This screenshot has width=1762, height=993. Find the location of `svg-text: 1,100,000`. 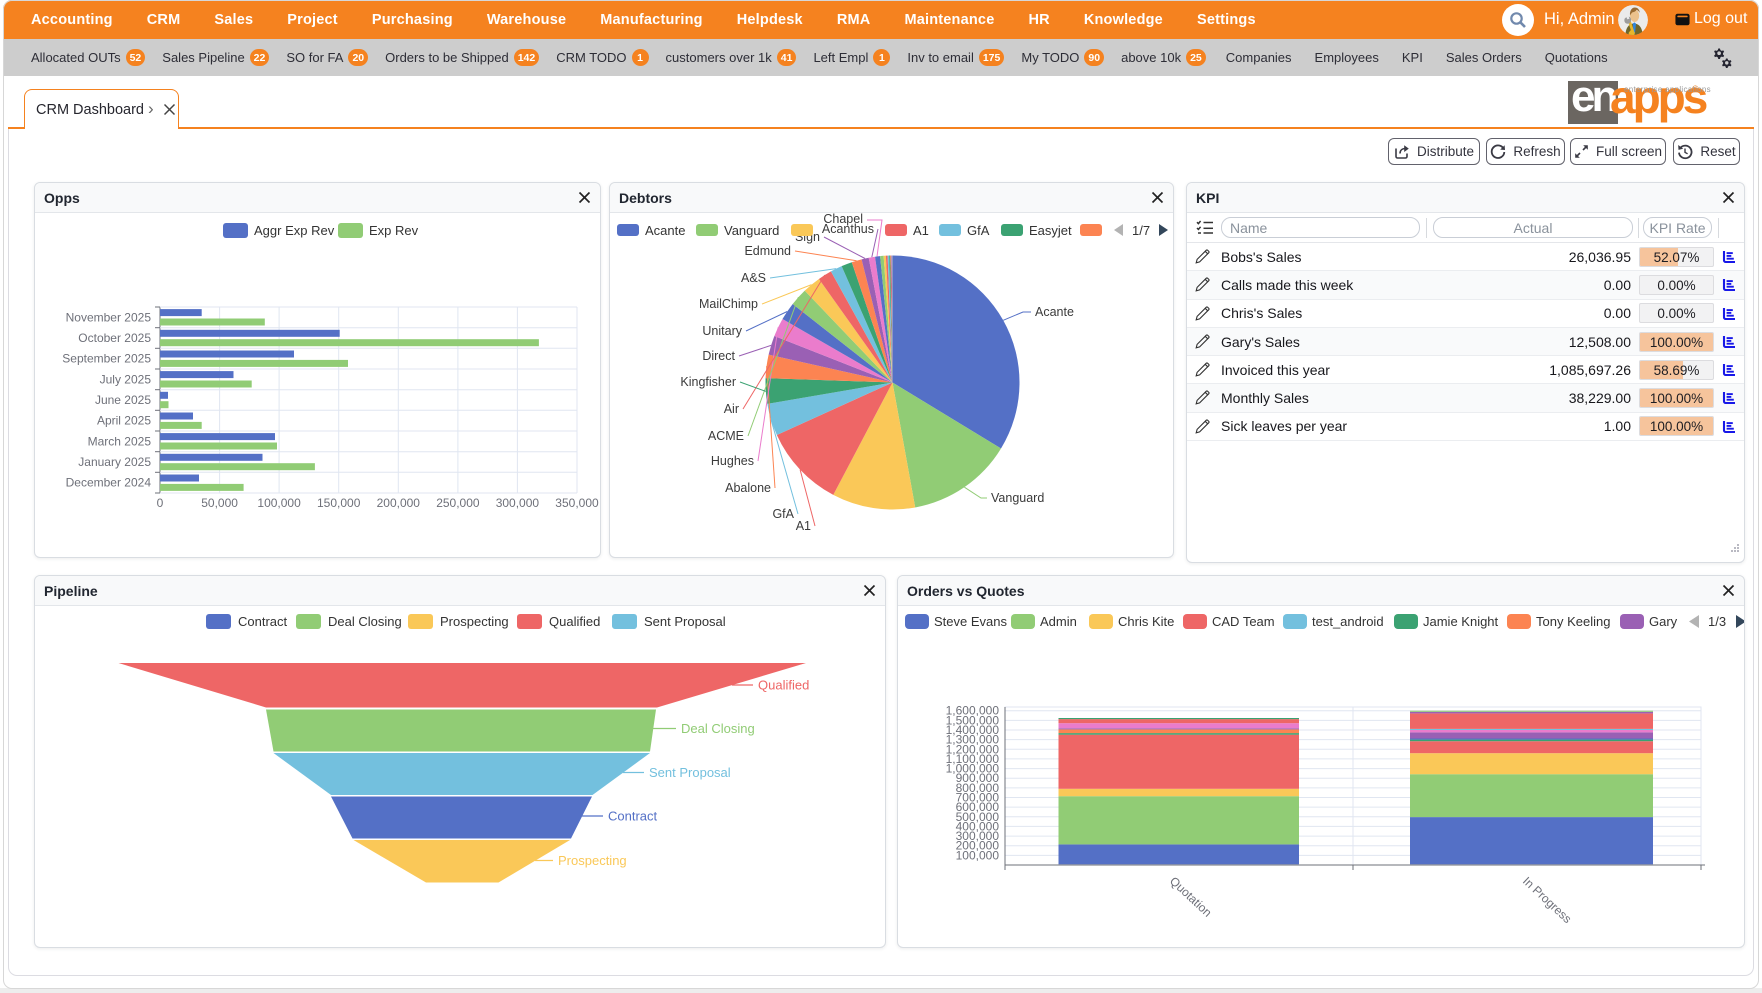

svg-text: 1,100,000 is located at coordinates (973, 759).